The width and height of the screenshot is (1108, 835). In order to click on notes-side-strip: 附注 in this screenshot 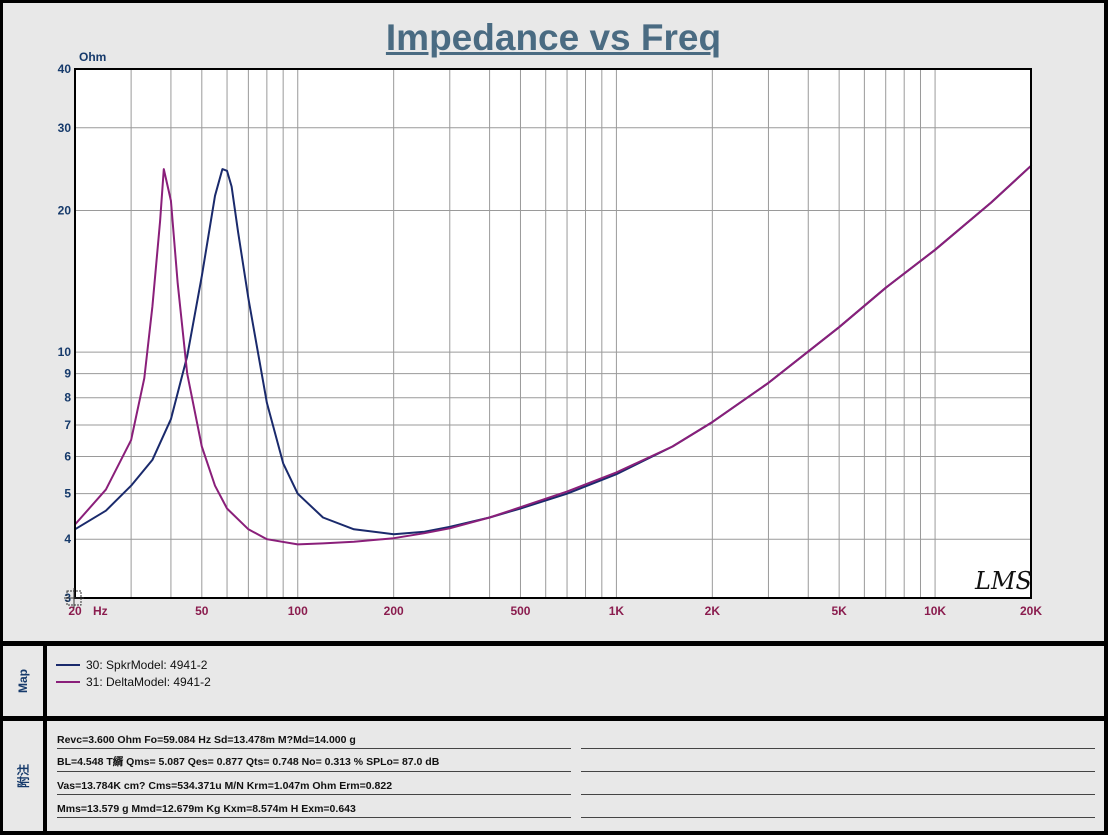, I will do `click(25, 776)`.